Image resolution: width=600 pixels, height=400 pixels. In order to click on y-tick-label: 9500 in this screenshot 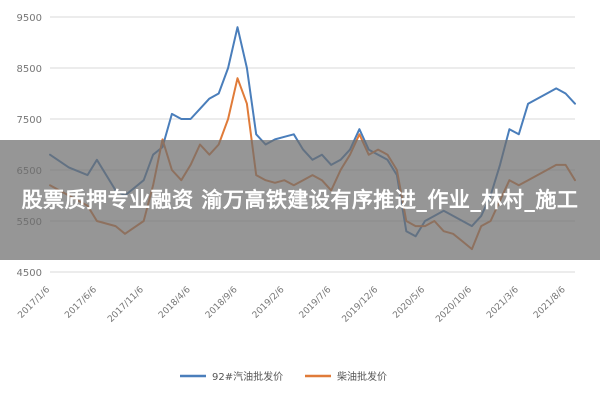, I will do `click(29, 18)`.